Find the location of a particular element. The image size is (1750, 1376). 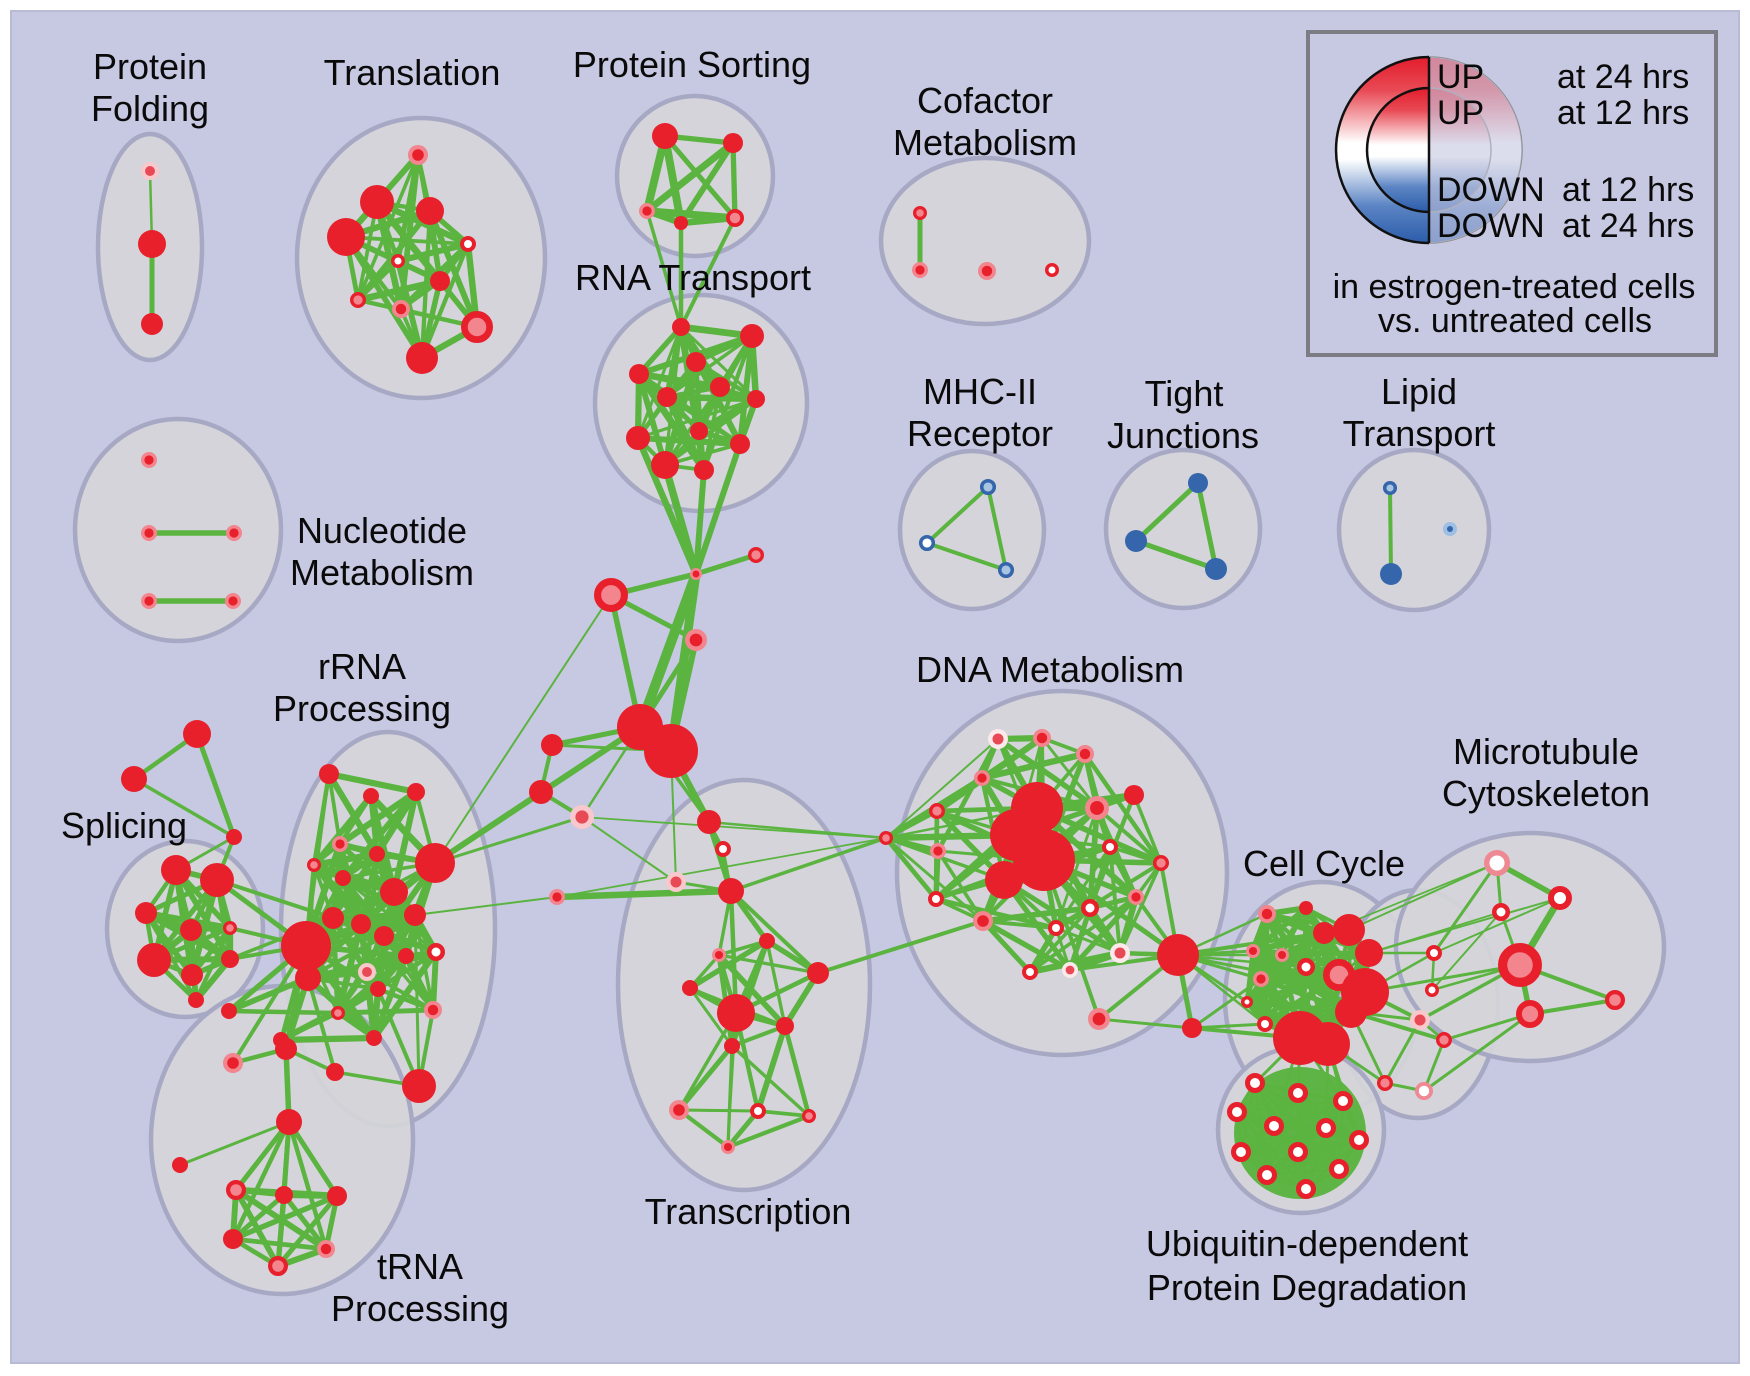

svg-text: Microtubule is located at coordinates (1546, 751).